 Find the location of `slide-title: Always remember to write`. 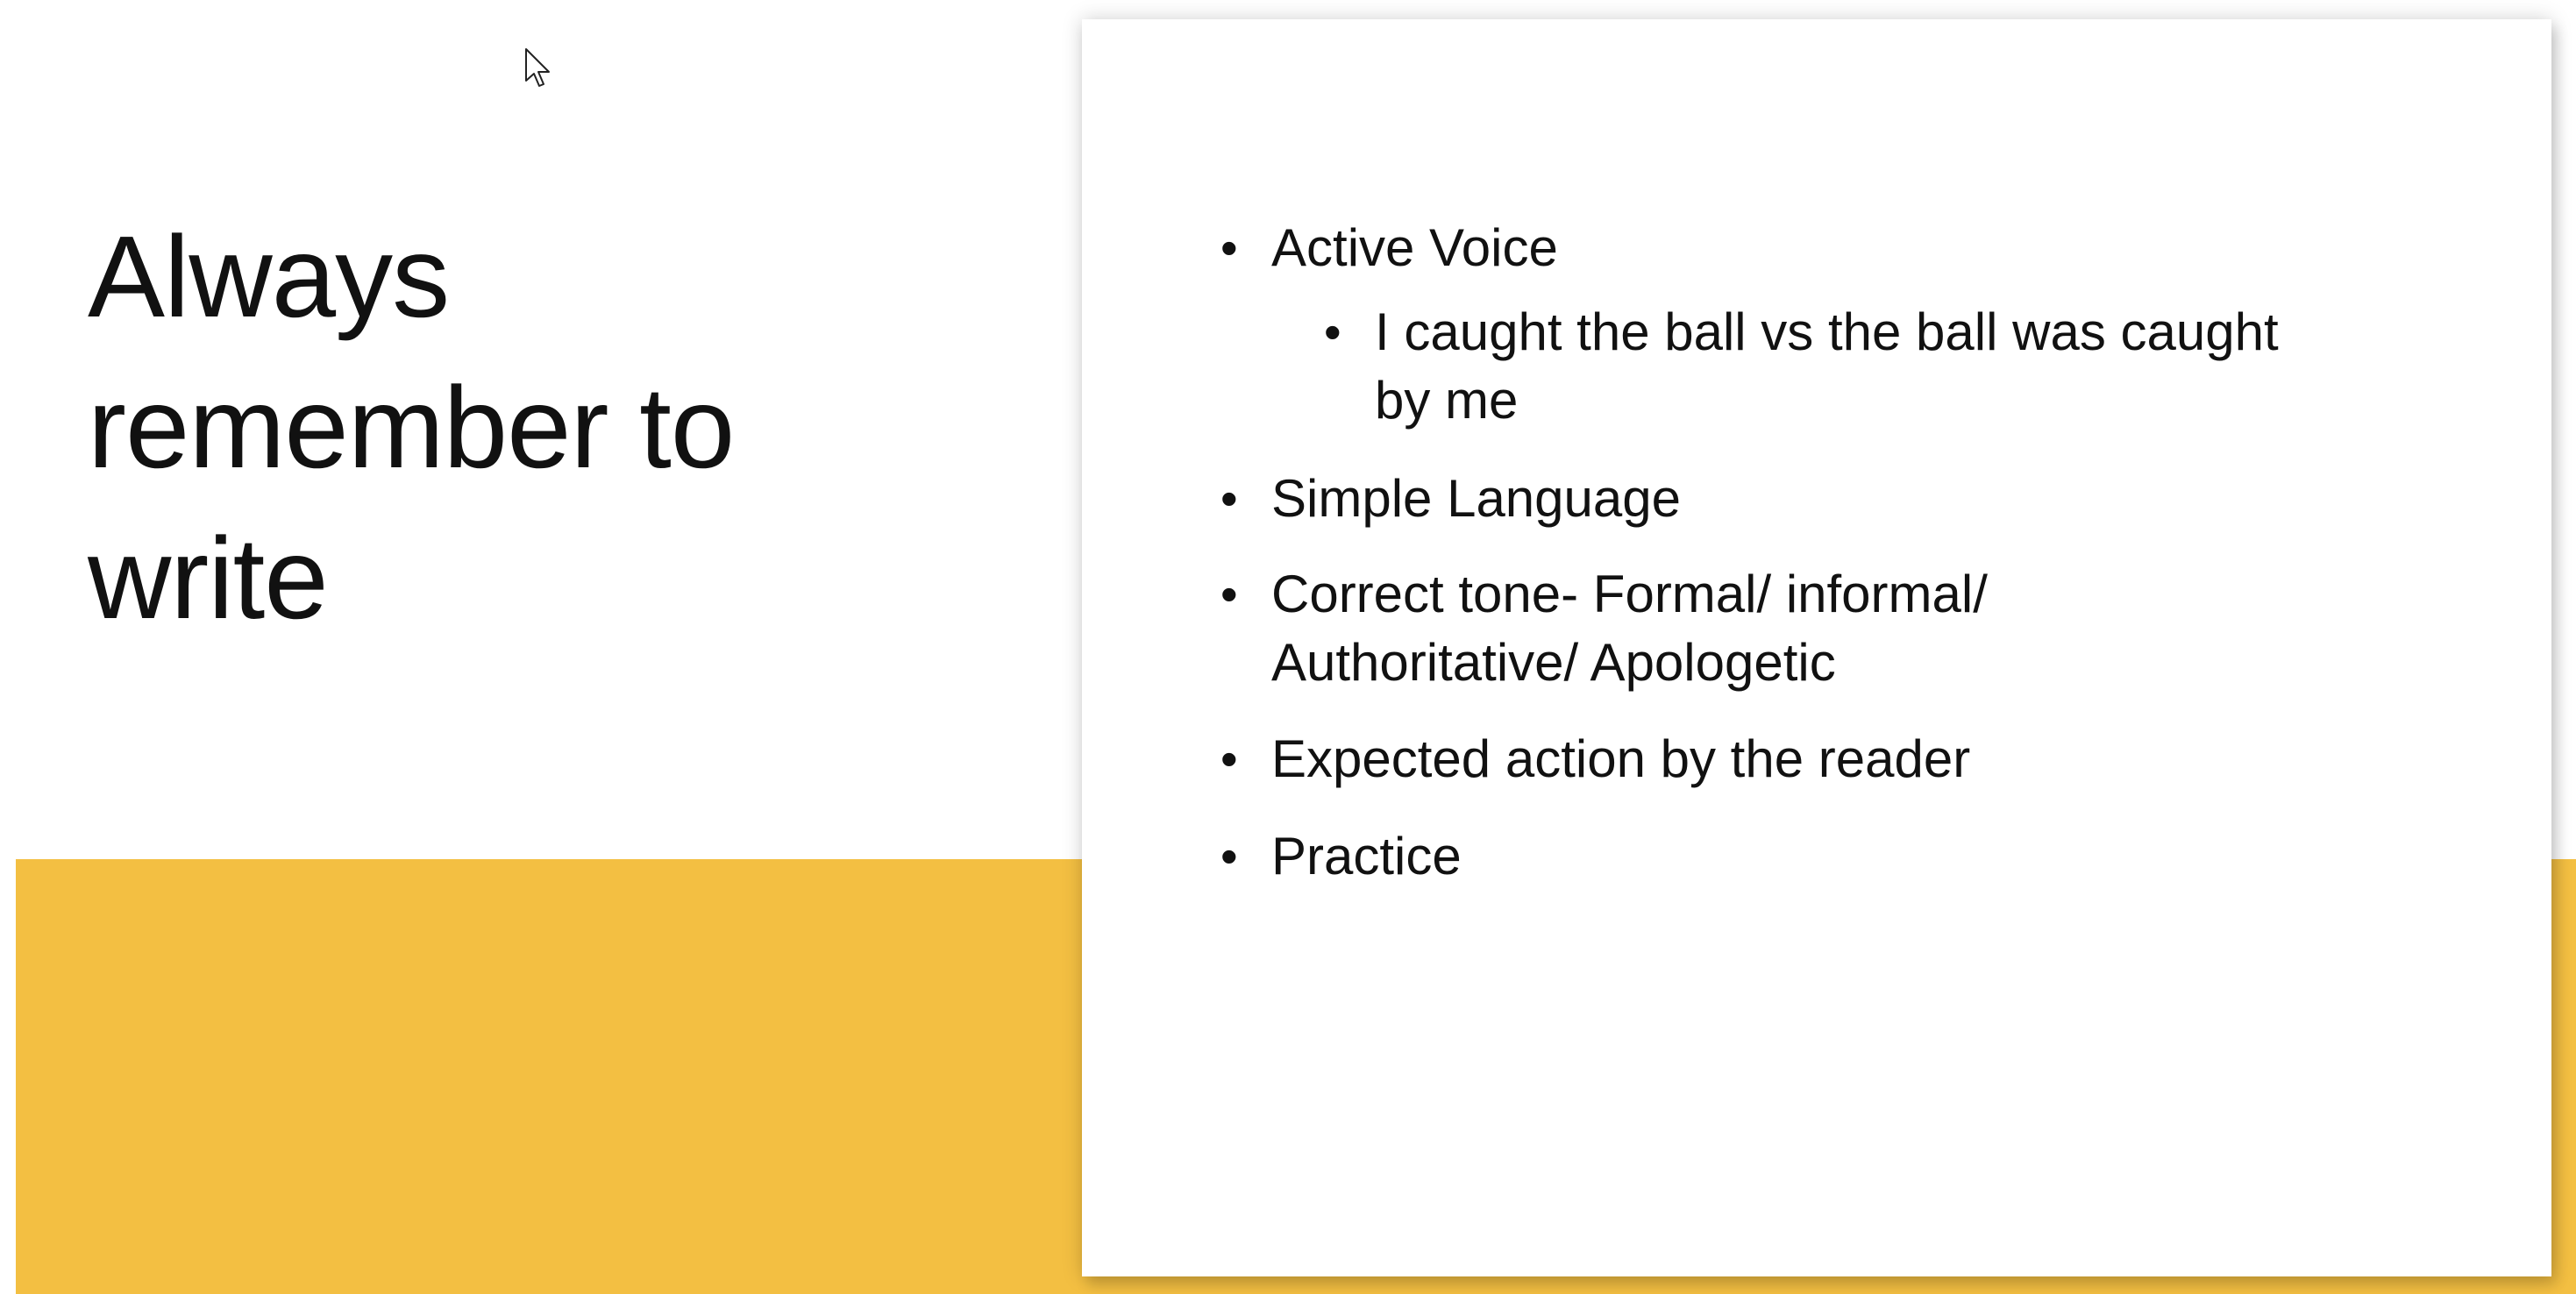

slide-title: Always remember to write is located at coordinates (552, 428).